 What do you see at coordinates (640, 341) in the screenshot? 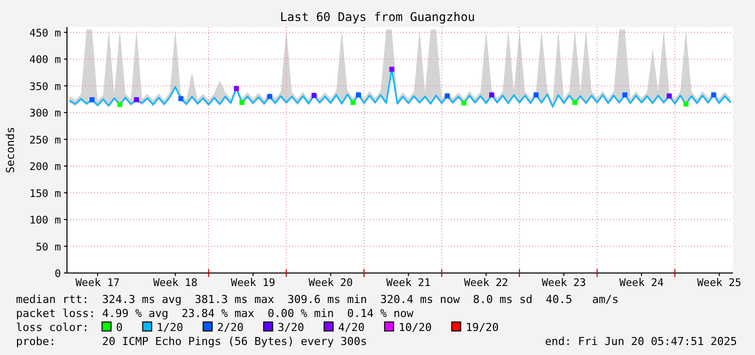
I see `text: end: Fri Jun 20 05:47:51 2025` at bounding box center [640, 341].